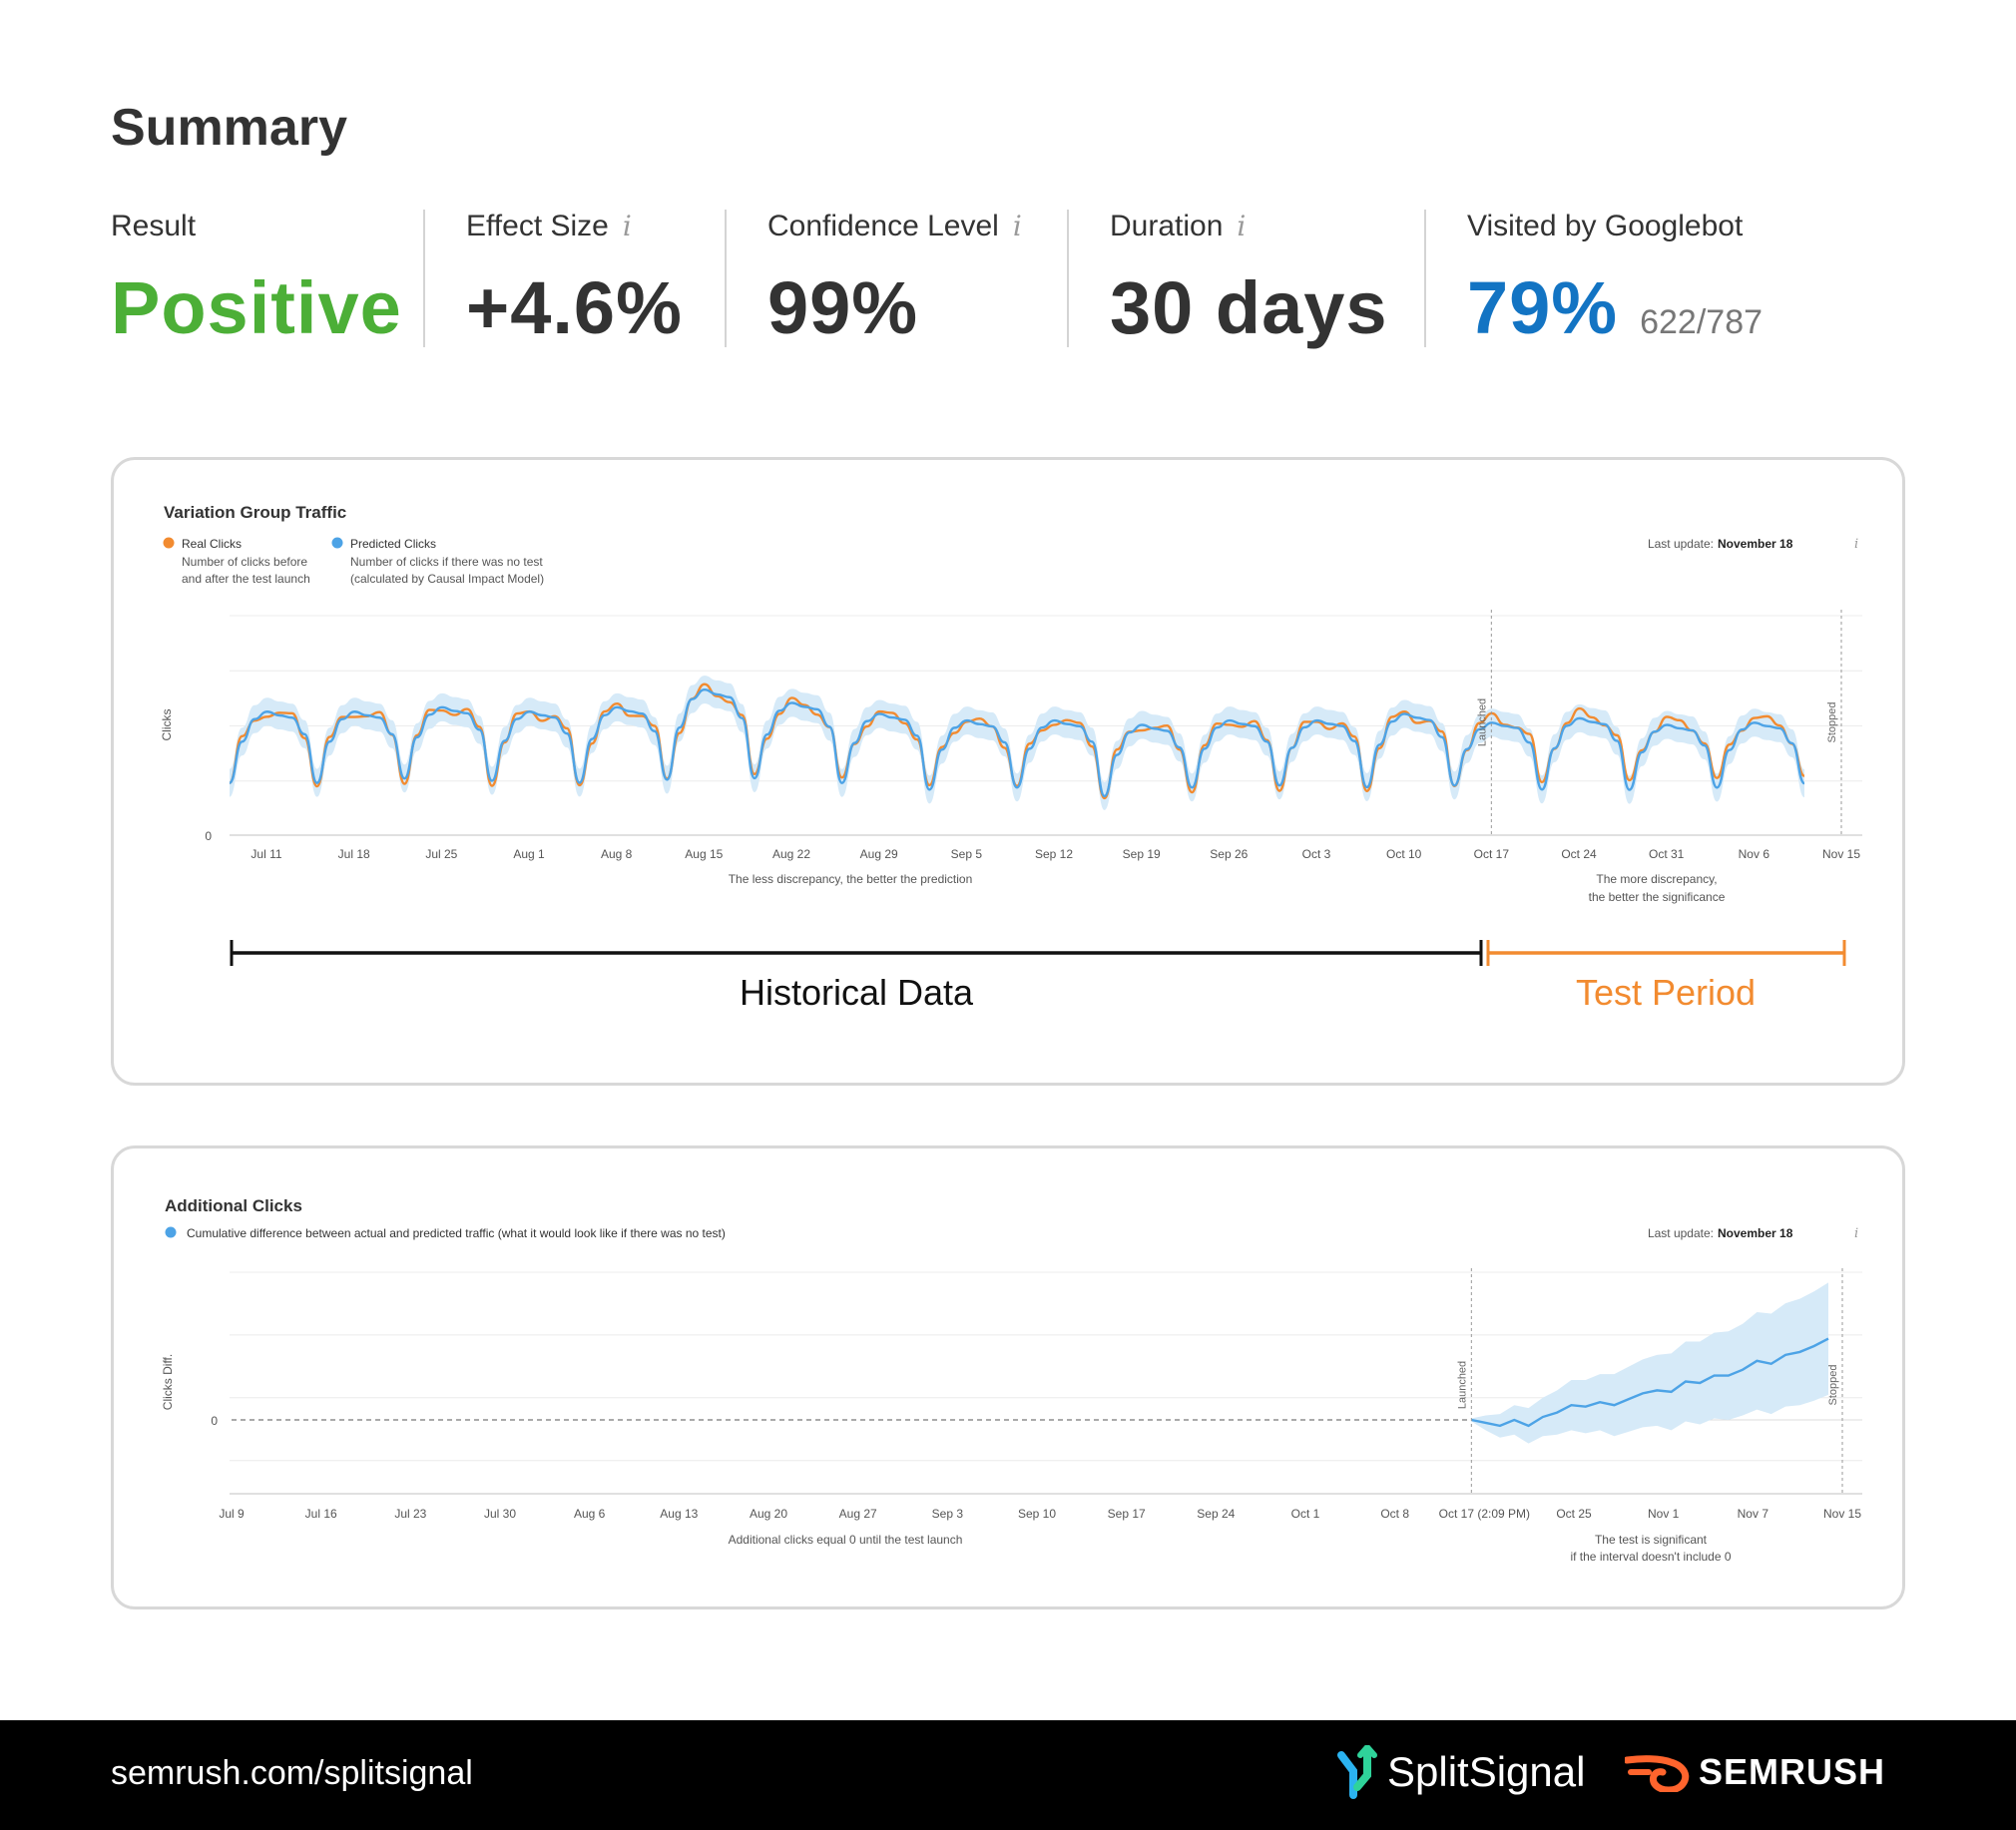 The image size is (2016, 1830). What do you see at coordinates (1753, 1514) in the screenshot?
I see `x-tick-label: Nov 7` at bounding box center [1753, 1514].